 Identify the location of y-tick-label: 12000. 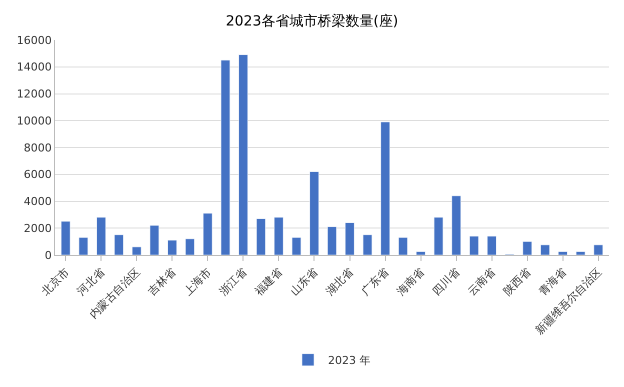
(34, 94).